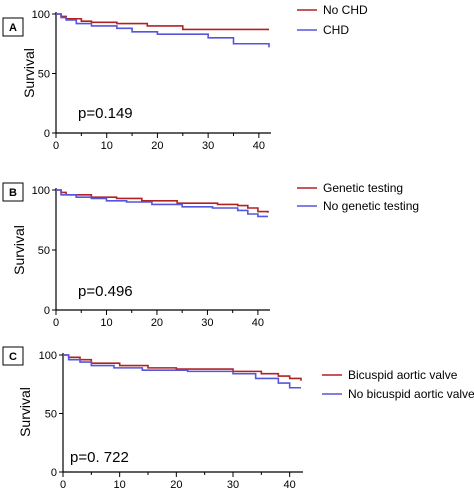 The width and height of the screenshot is (474, 488). I want to click on legend-label: No CHD, so click(345, 10).